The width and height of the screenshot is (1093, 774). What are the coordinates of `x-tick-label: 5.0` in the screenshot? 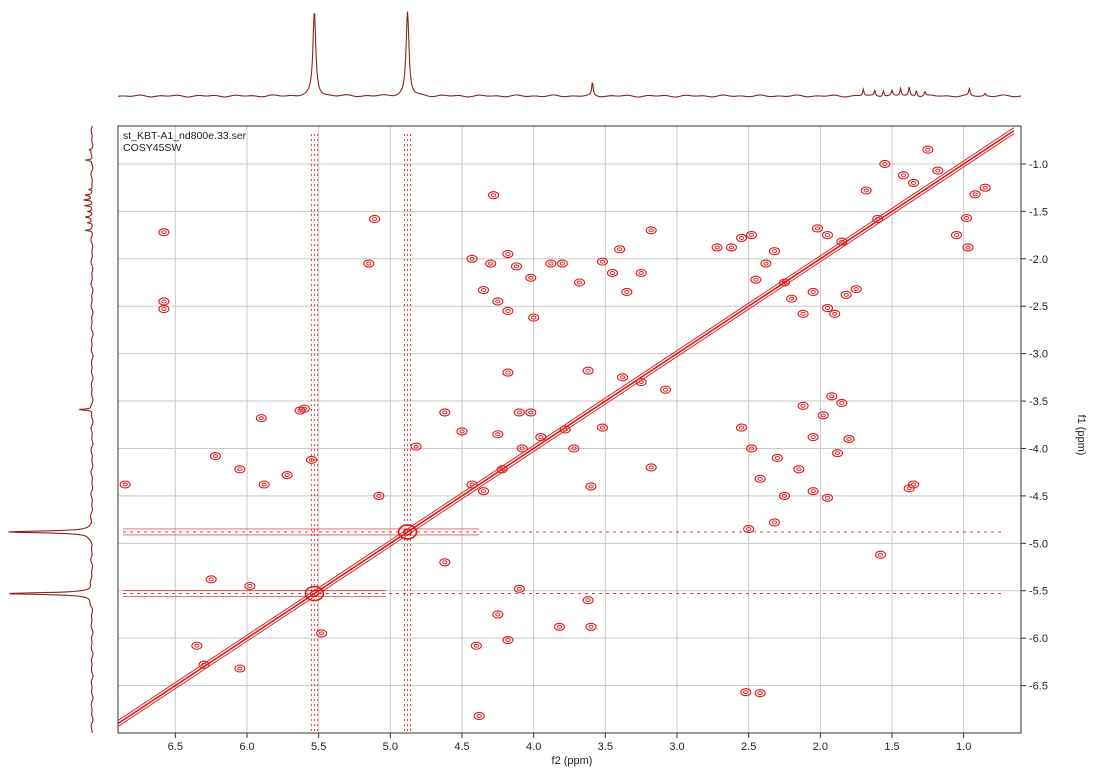 It's located at (390, 747).